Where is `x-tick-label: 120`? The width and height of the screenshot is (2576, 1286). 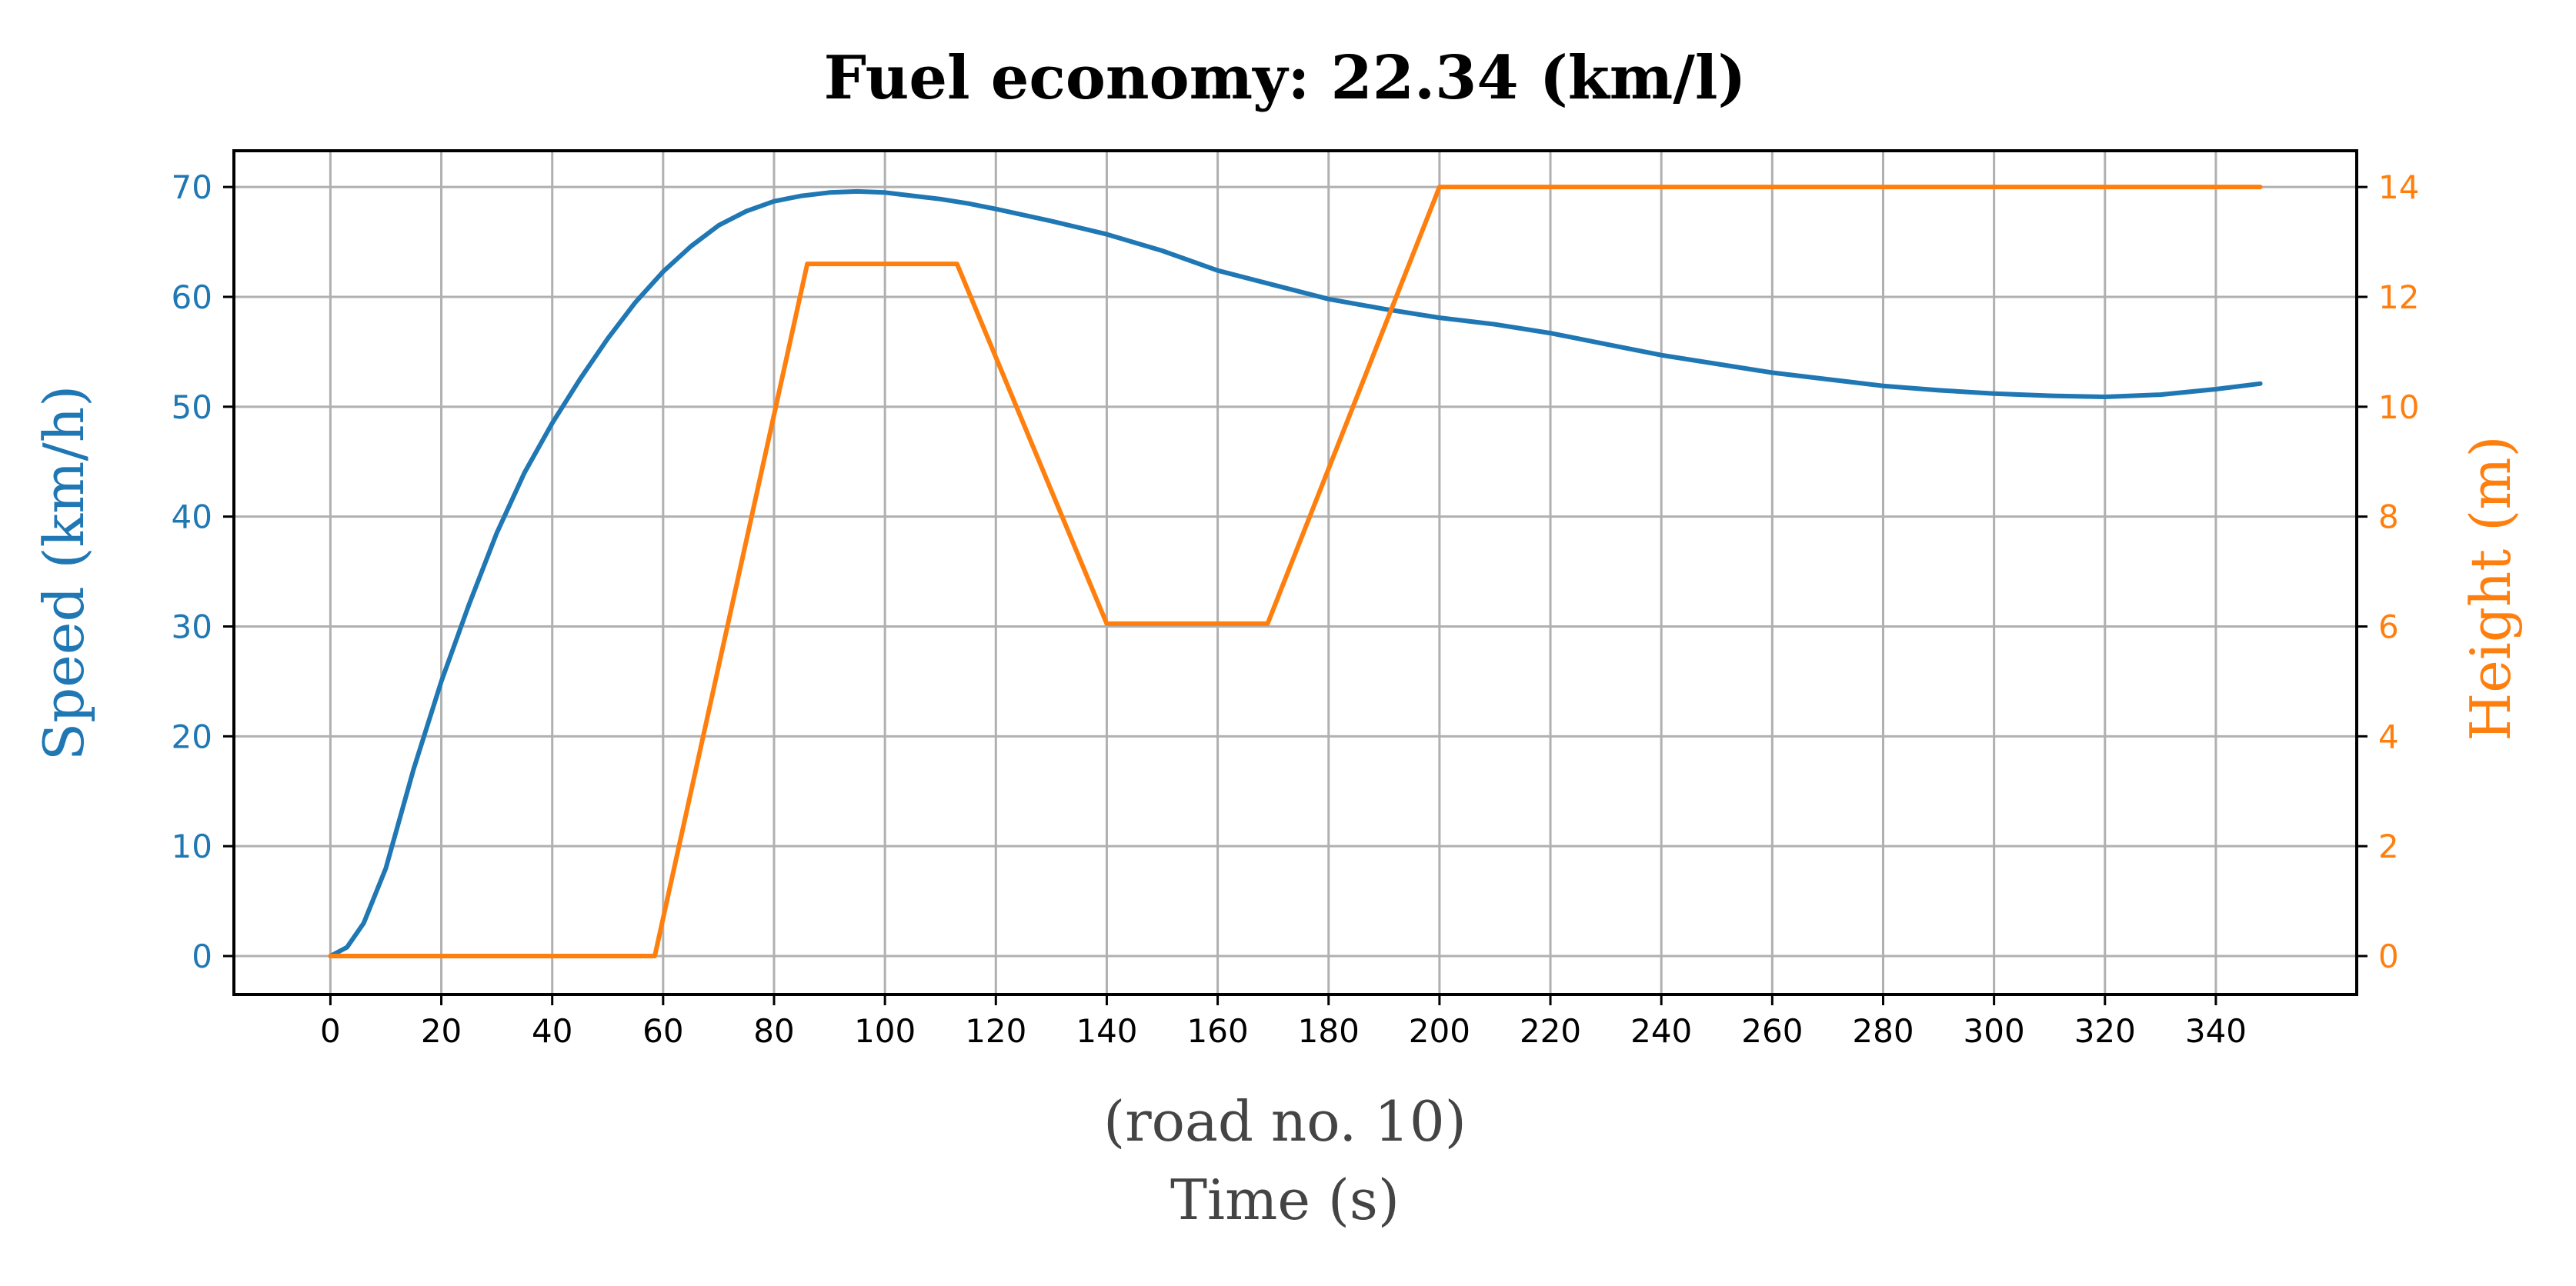
x-tick-label: 120 is located at coordinates (996, 1031).